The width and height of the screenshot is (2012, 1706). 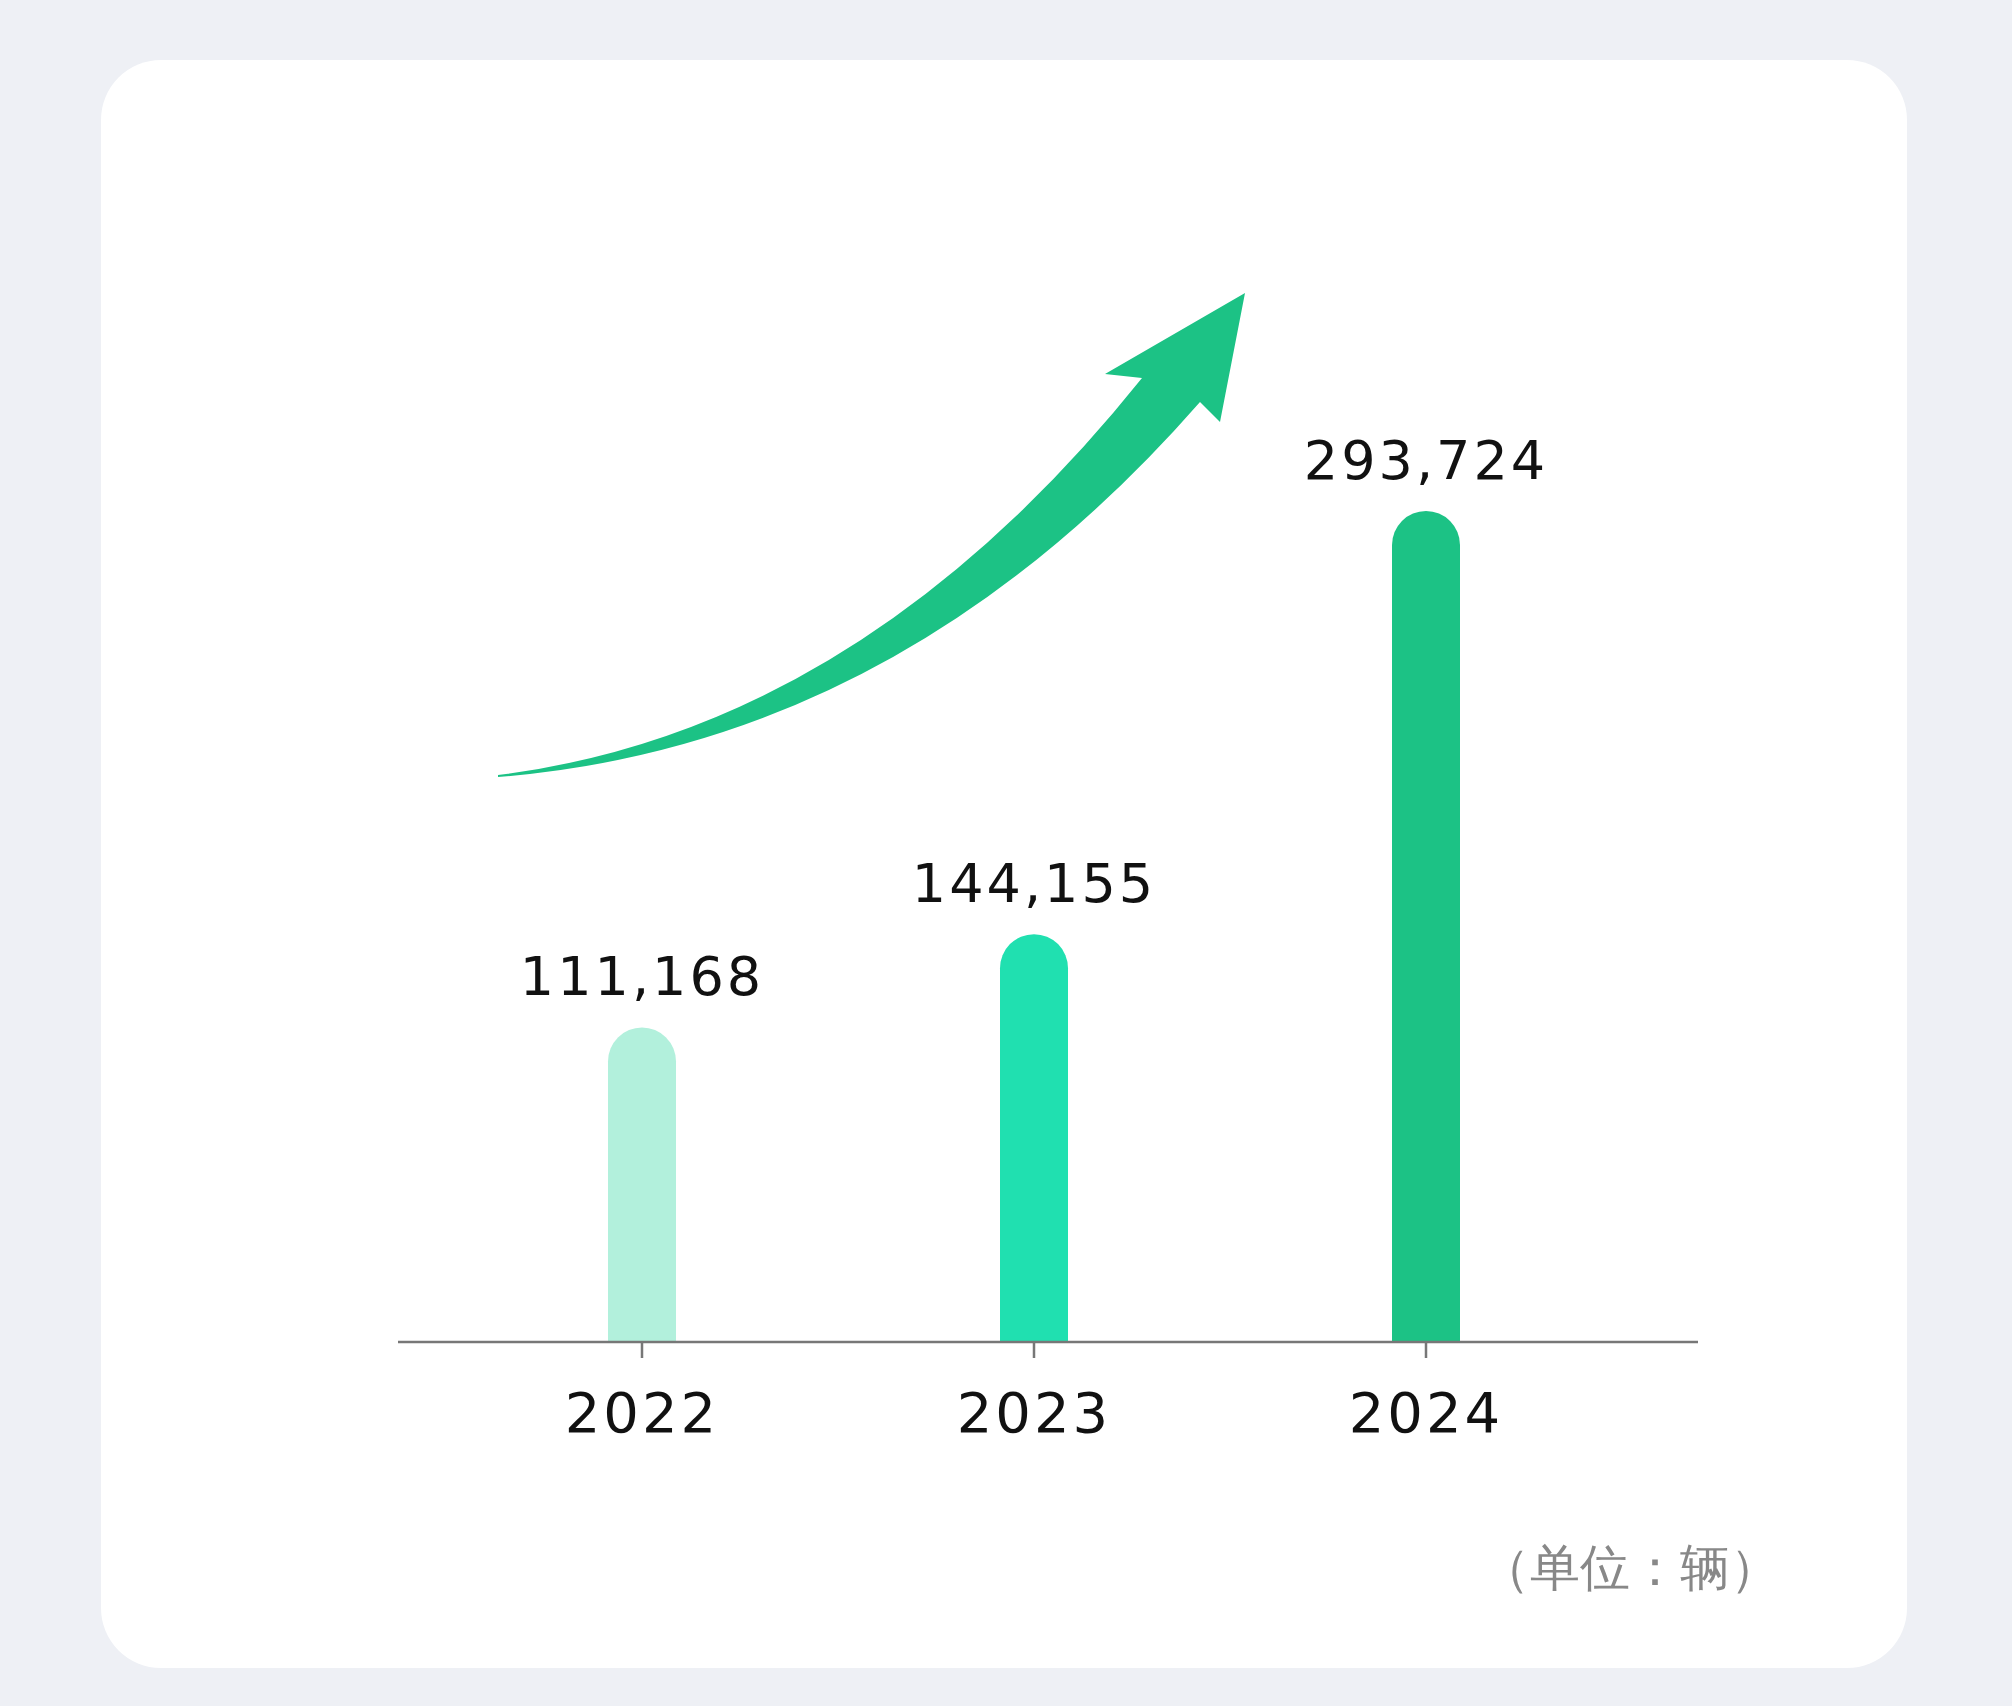 What do you see at coordinates (1034, 884) in the screenshot?
I see `data-label: 144,155` at bounding box center [1034, 884].